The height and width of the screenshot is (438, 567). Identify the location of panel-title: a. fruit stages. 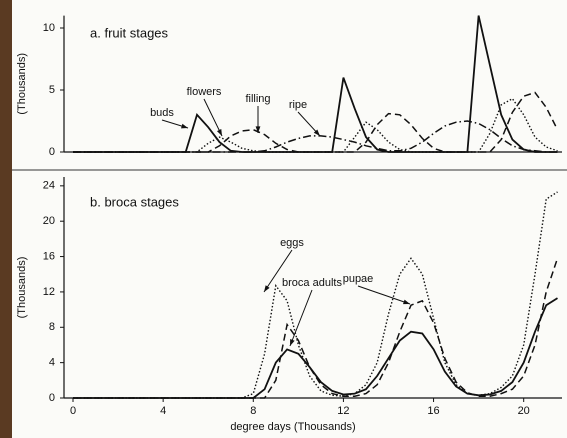
(129, 32).